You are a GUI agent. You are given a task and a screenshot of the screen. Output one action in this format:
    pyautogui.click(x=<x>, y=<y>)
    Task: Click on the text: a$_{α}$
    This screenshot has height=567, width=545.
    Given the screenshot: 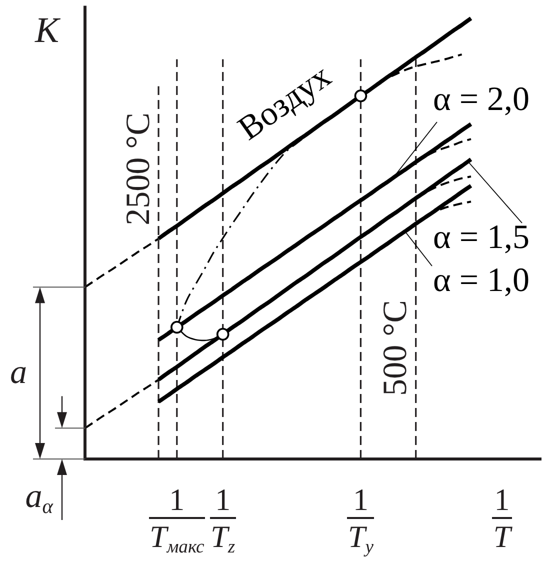 What is the action you would take?
    pyautogui.click(x=39, y=498)
    